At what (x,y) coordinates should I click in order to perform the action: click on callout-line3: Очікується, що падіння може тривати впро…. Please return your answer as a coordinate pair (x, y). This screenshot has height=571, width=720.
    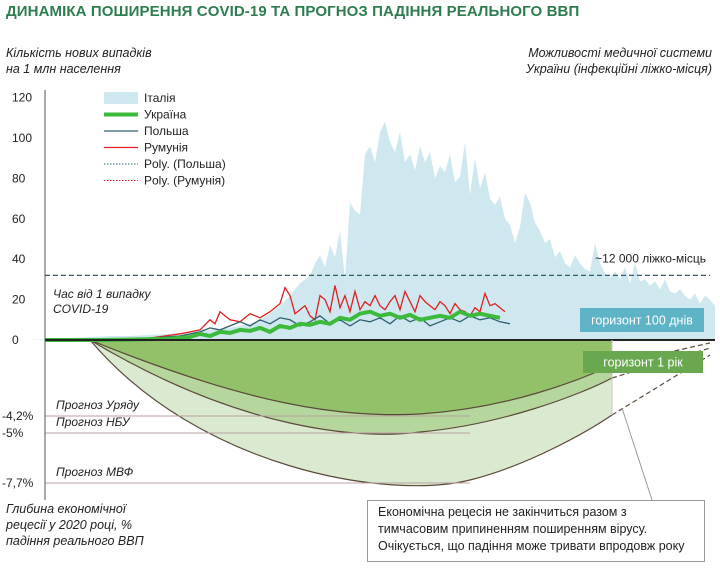
    Looking at the image, I should click on (531, 546).